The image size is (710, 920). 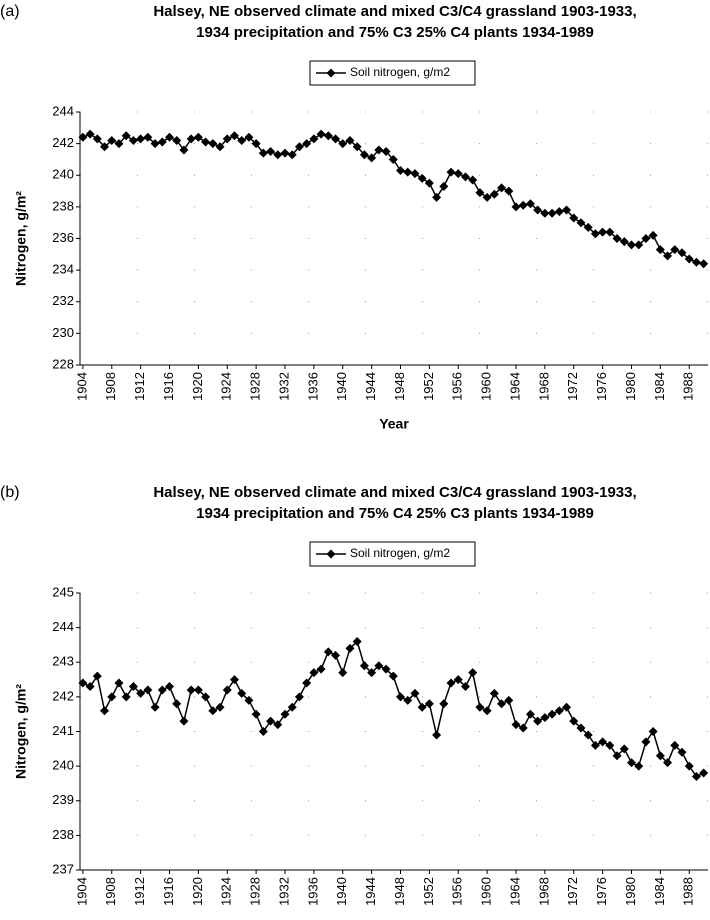 What do you see at coordinates (63, 269) in the screenshot?
I see `y-tick-label: 234` at bounding box center [63, 269].